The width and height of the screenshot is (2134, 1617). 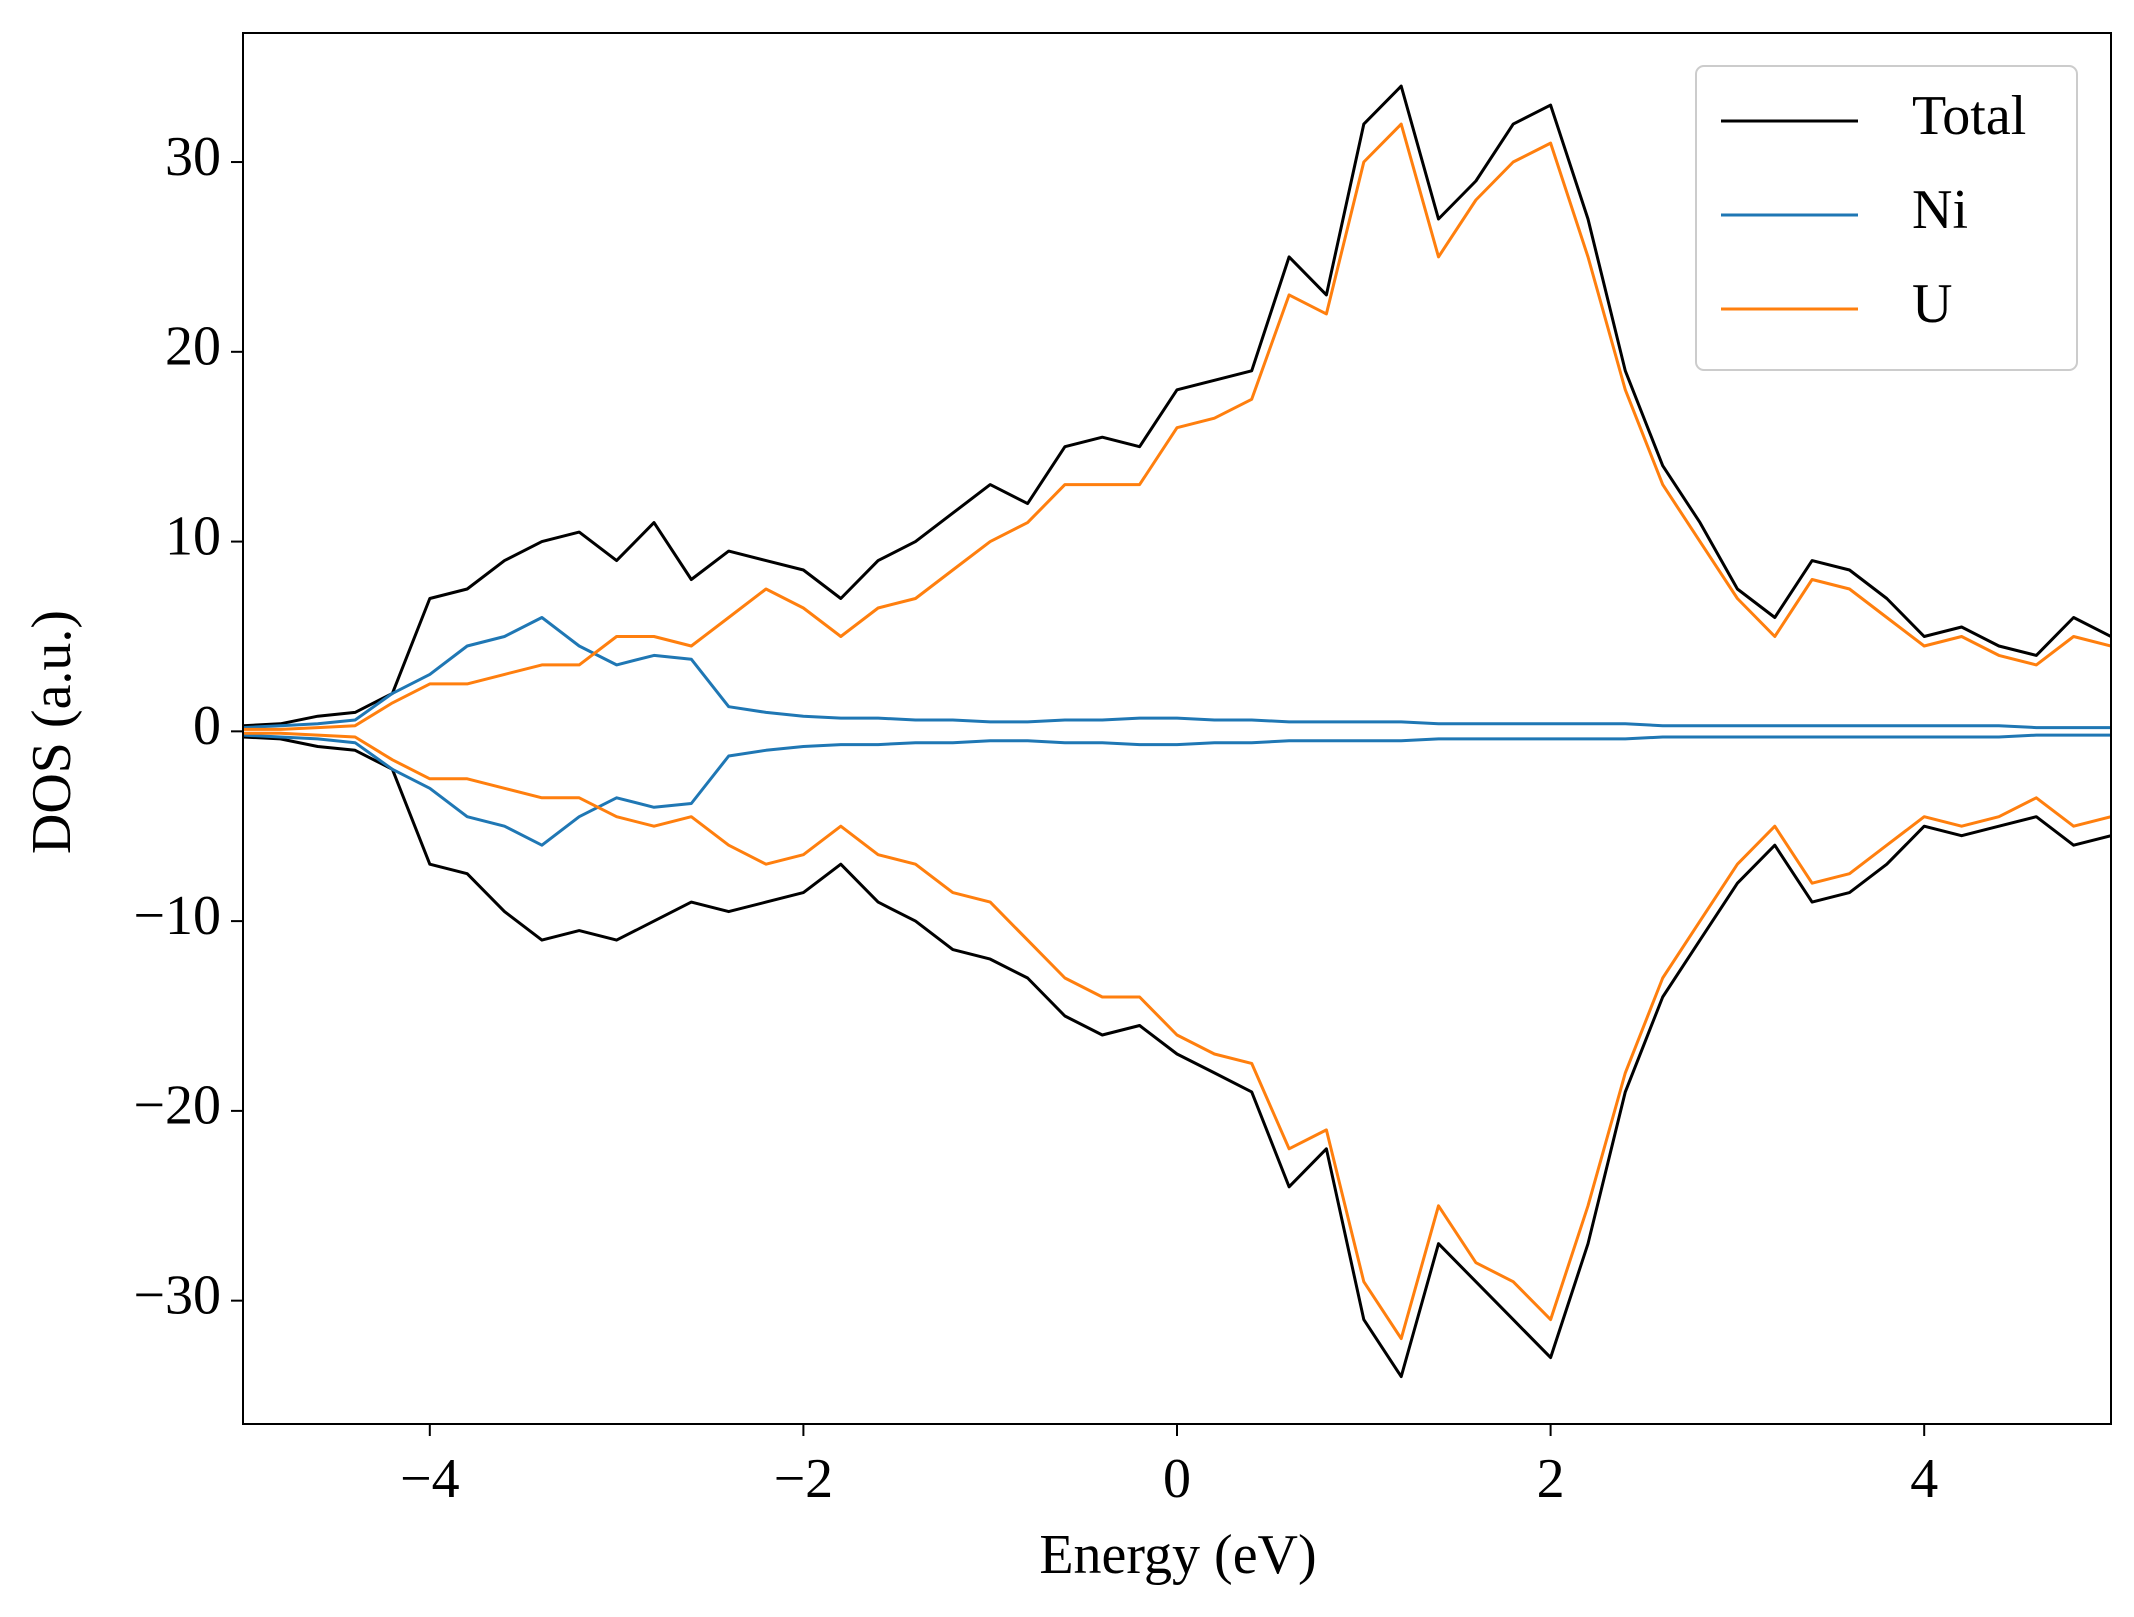 What do you see at coordinates (193, 157) in the screenshot?
I see `y-tick-label: 30` at bounding box center [193, 157].